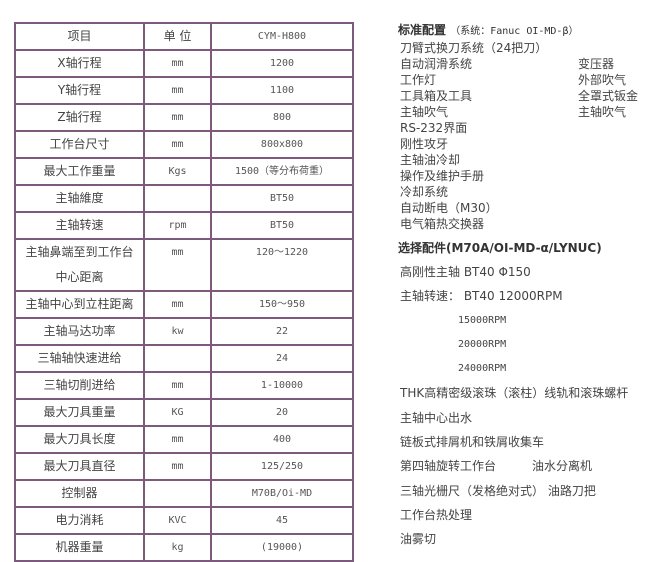 The image size is (672, 562). I want to click on value-cell: 1100, so click(282, 90).